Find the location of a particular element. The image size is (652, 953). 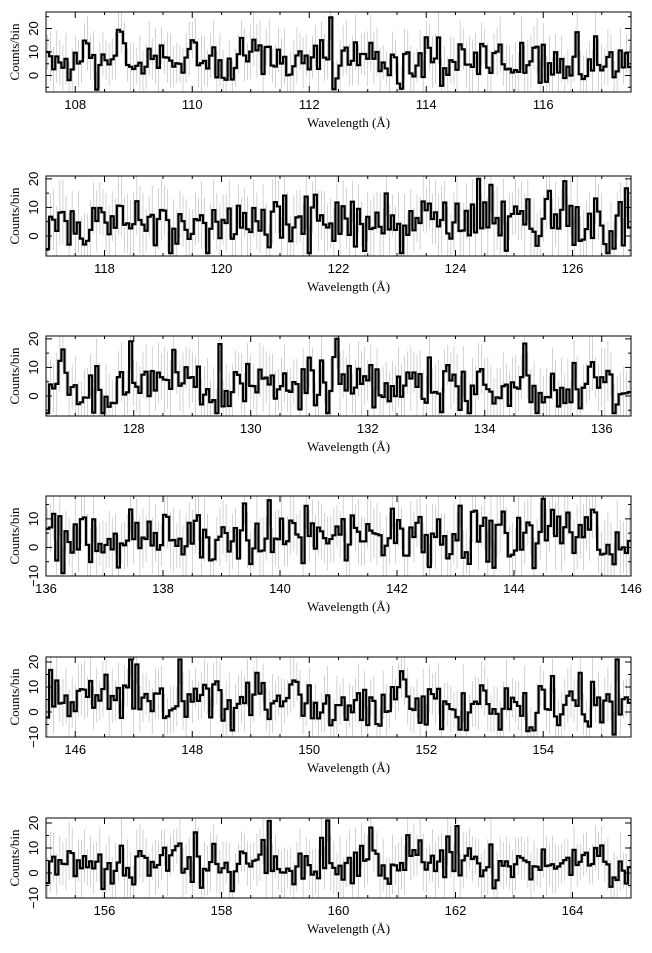

x-tick-label: 116 is located at coordinates (543, 104).